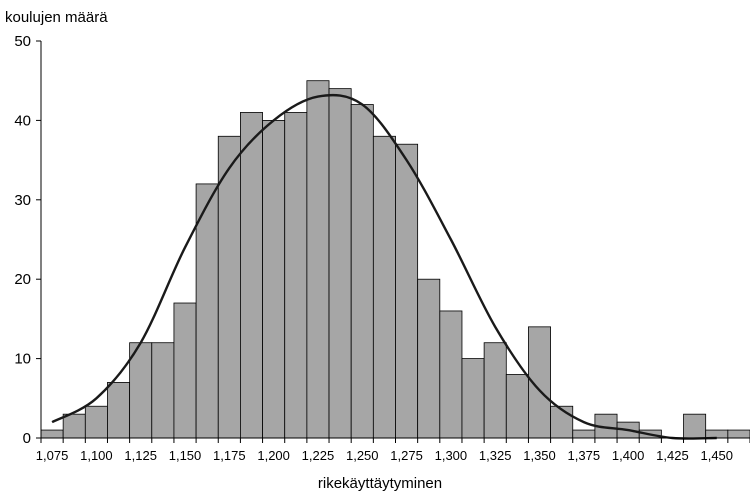  What do you see at coordinates (96, 455) in the screenshot?
I see `x-tick-label: 1,100` at bounding box center [96, 455].